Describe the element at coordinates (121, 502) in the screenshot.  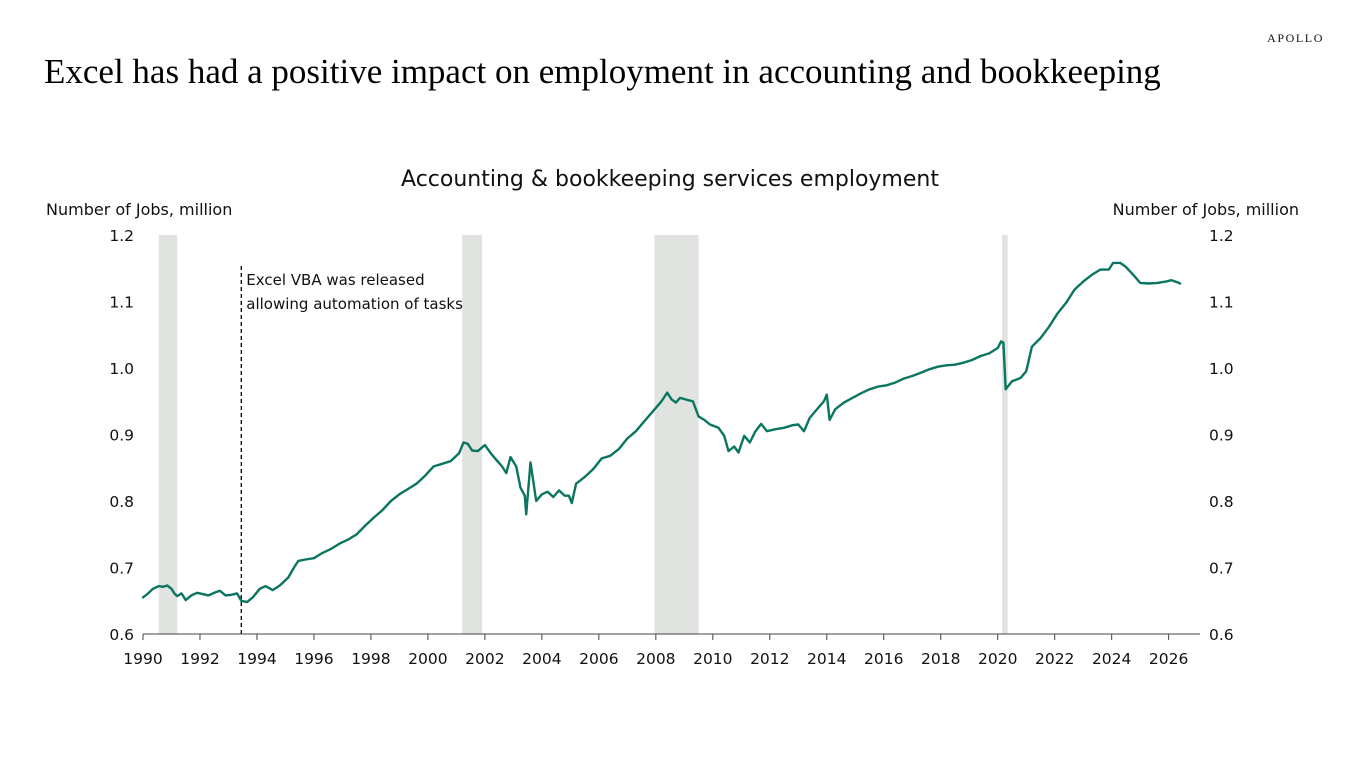
I see `y-tick-label-left: 0.8` at that location.